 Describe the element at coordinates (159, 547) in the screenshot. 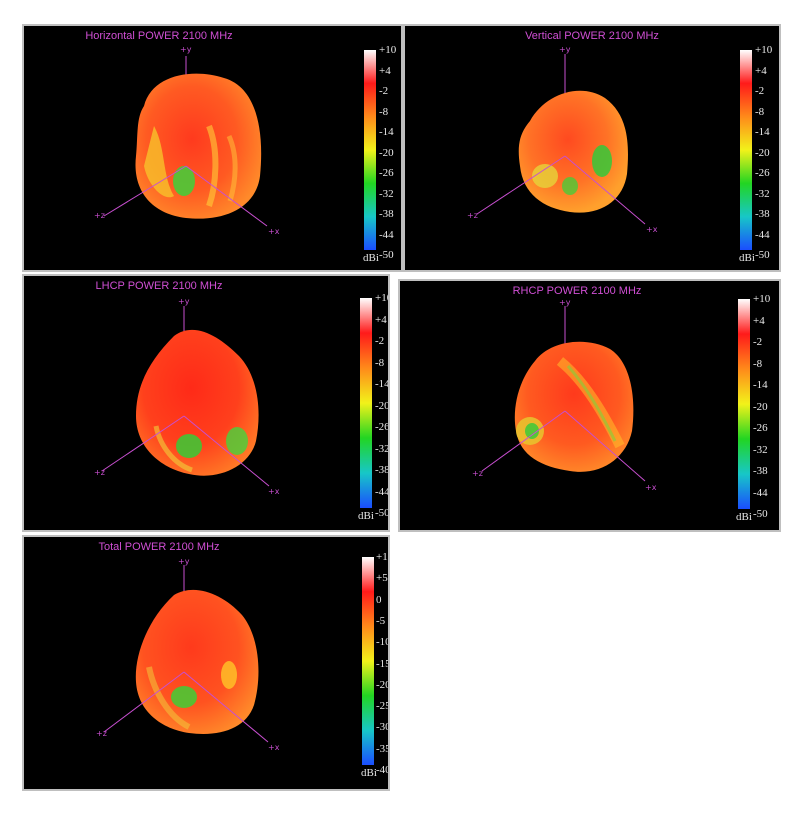

I see `panel-title: Total POWER 2100 MHz` at that location.